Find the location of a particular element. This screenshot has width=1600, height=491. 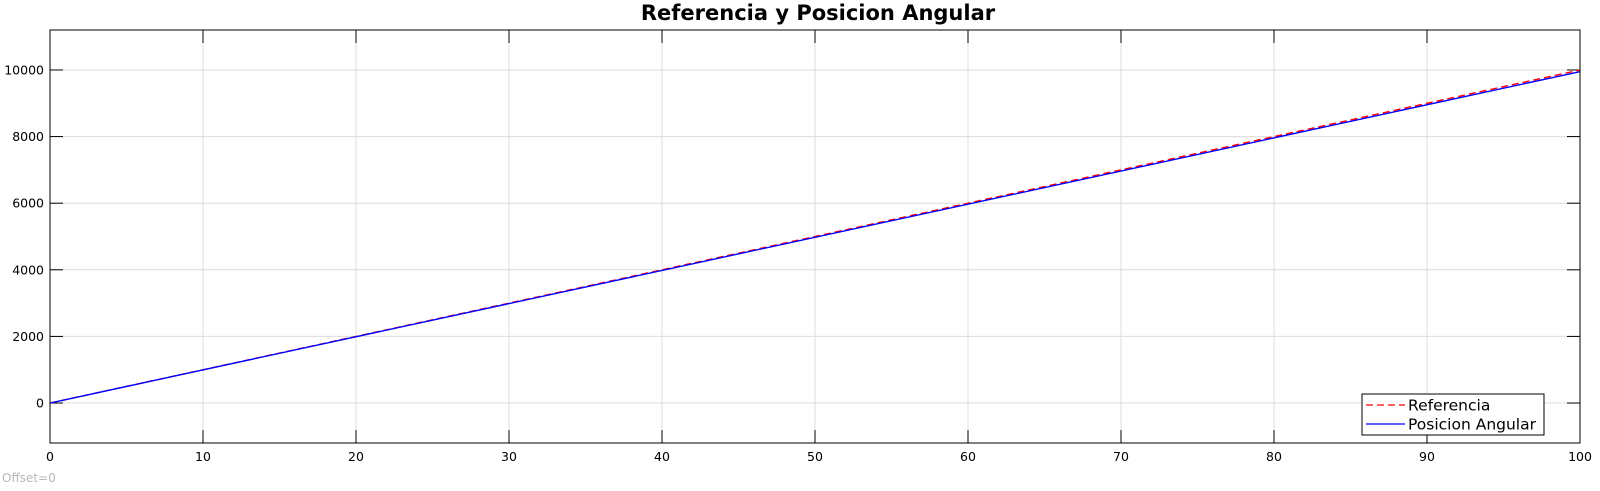

y-tick-label: 8000 is located at coordinates (28, 136).